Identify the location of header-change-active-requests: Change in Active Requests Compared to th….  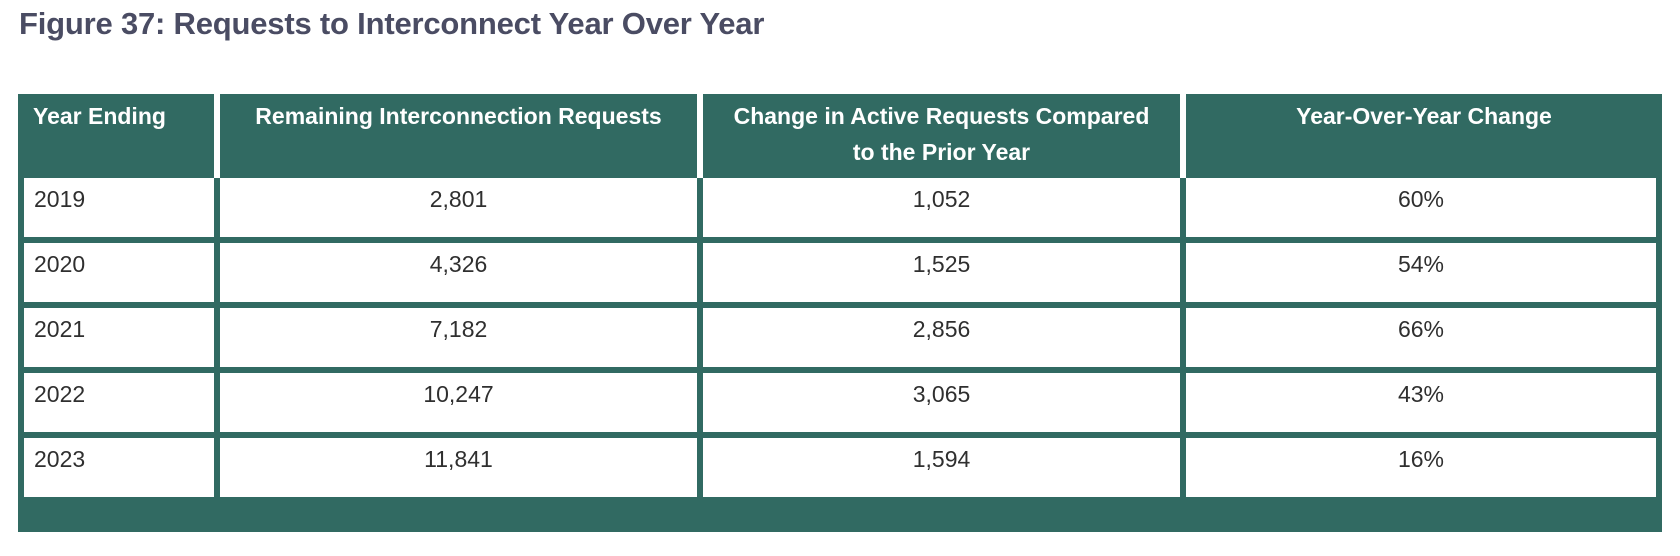
(938, 136).